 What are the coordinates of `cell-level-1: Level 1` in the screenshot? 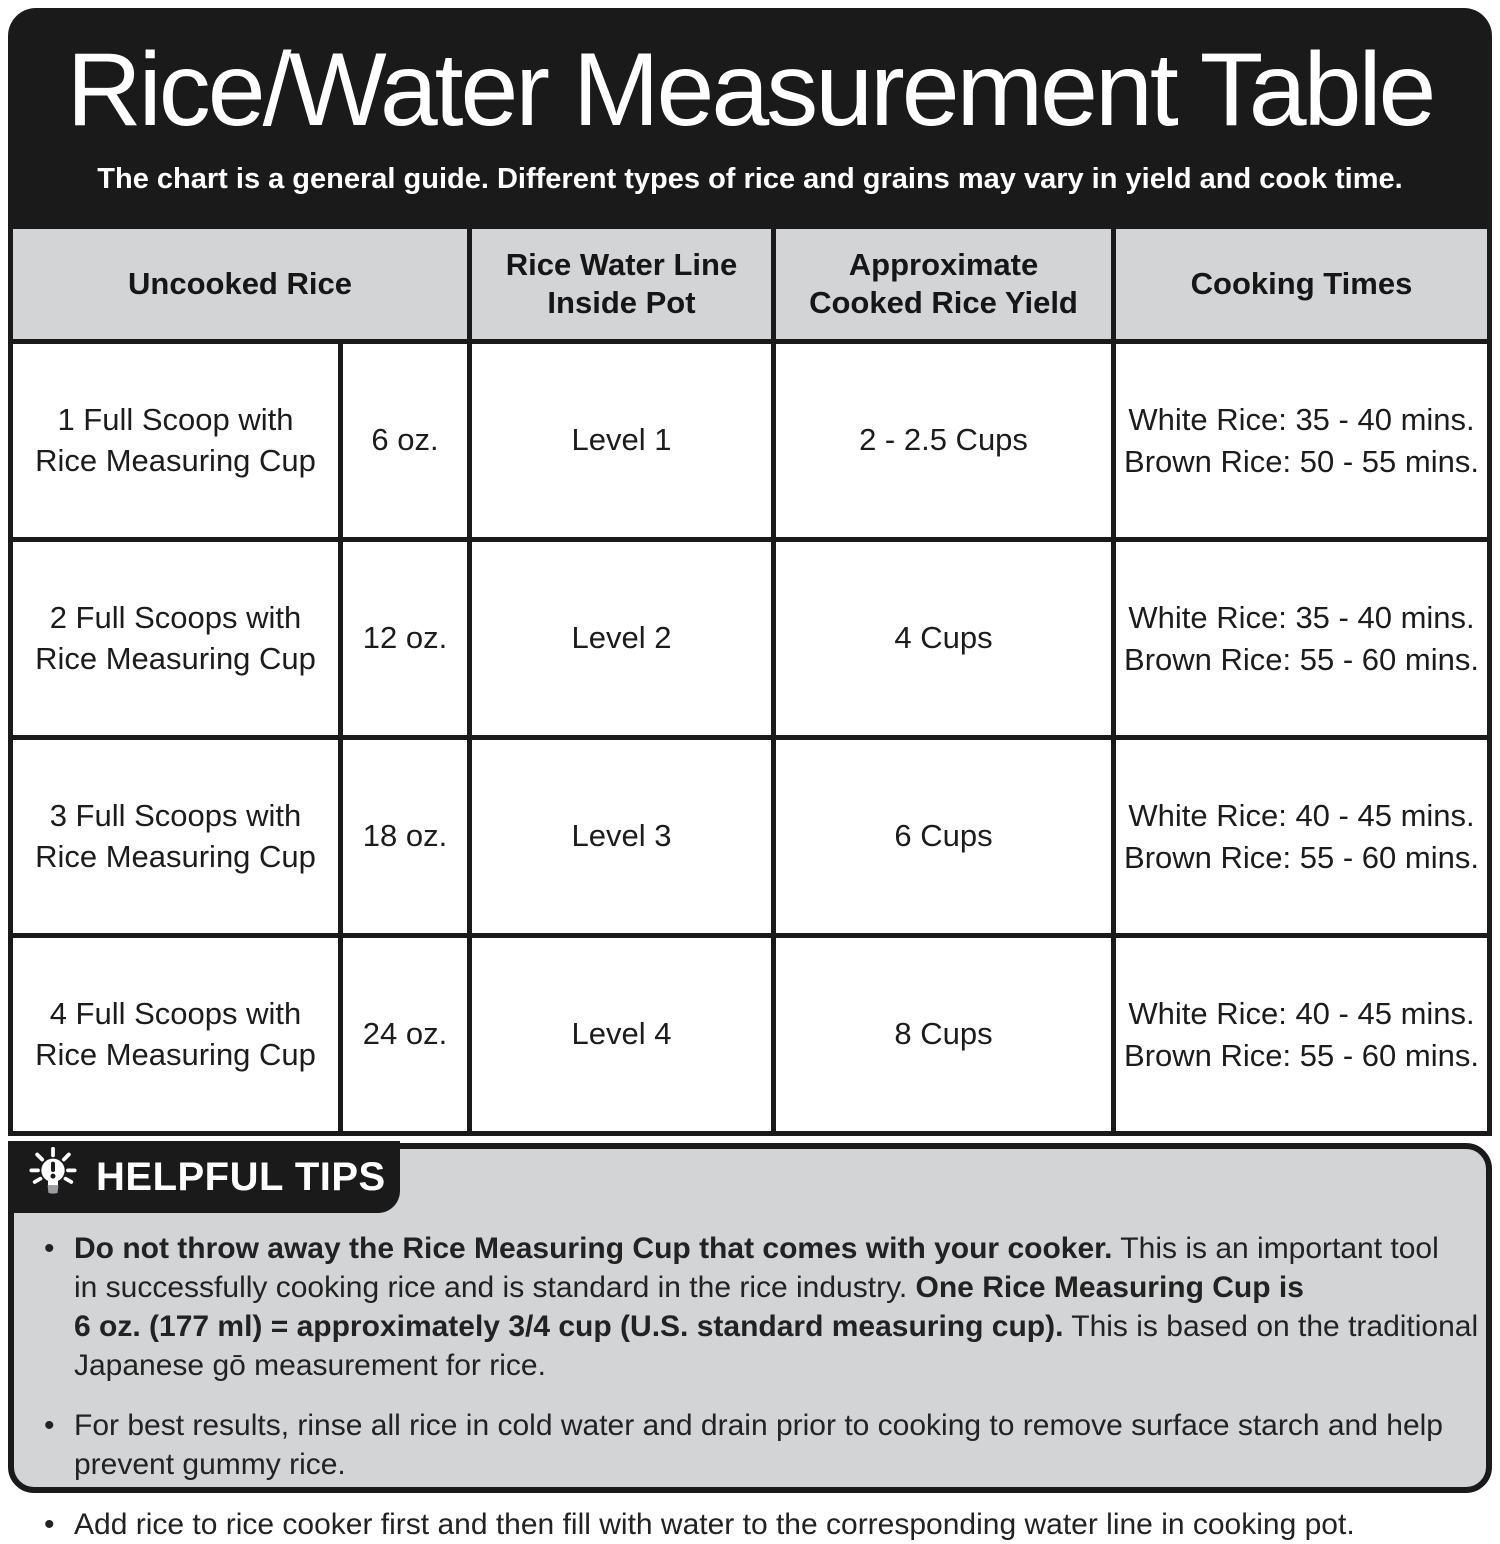 It's located at (621, 440).